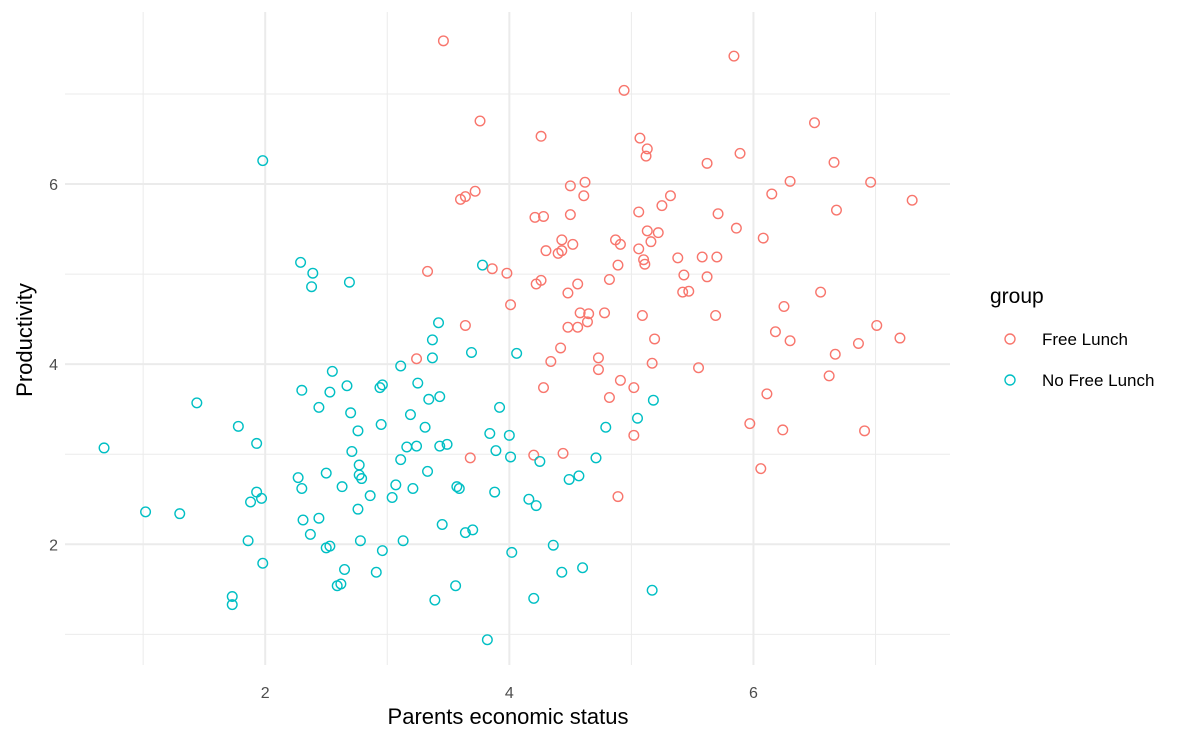 The height and width of the screenshot is (741, 1200). I want to click on legend-label-no-free-lunch: No Free Lunch, so click(1098, 380).